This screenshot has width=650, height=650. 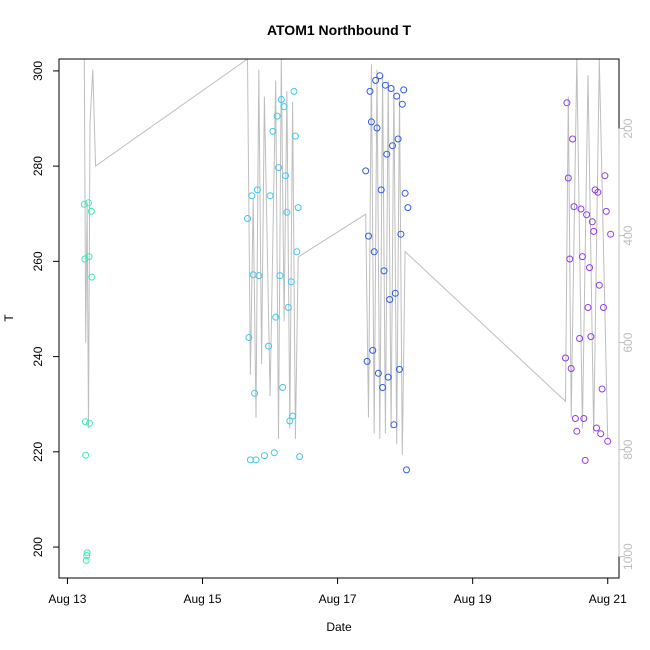 What do you see at coordinates (38, 356) in the screenshot?
I see `y-tick-label: 240` at bounding box center [38, 356].